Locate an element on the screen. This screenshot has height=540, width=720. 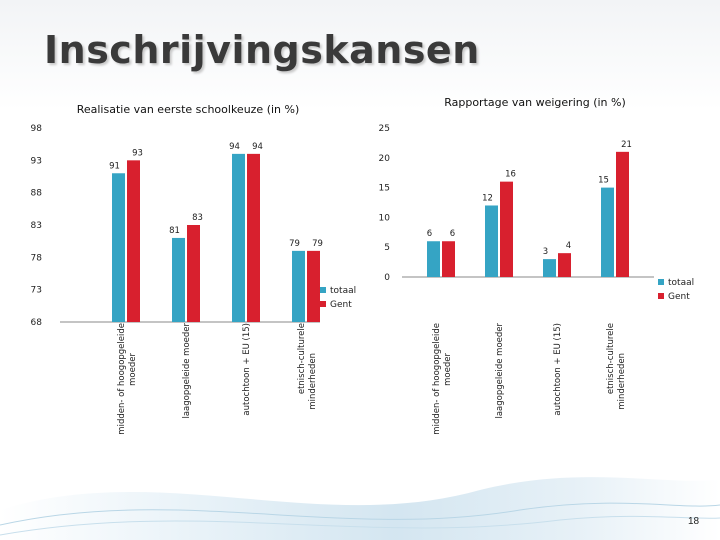
y-tick-label: 25 is located at coordinates (384, 129).